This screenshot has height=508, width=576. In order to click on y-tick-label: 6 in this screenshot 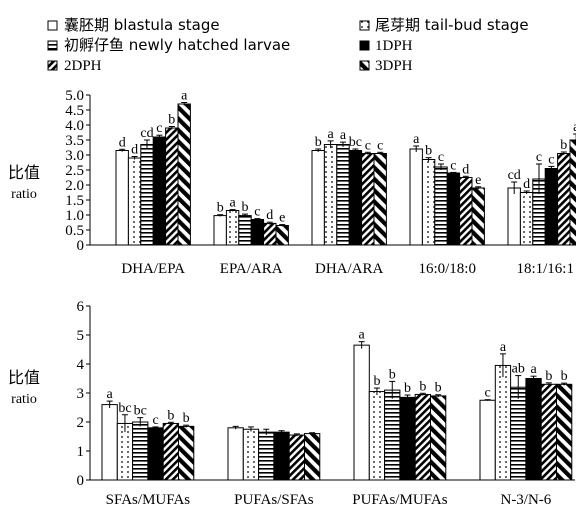, I will do `click(81, 307)`.